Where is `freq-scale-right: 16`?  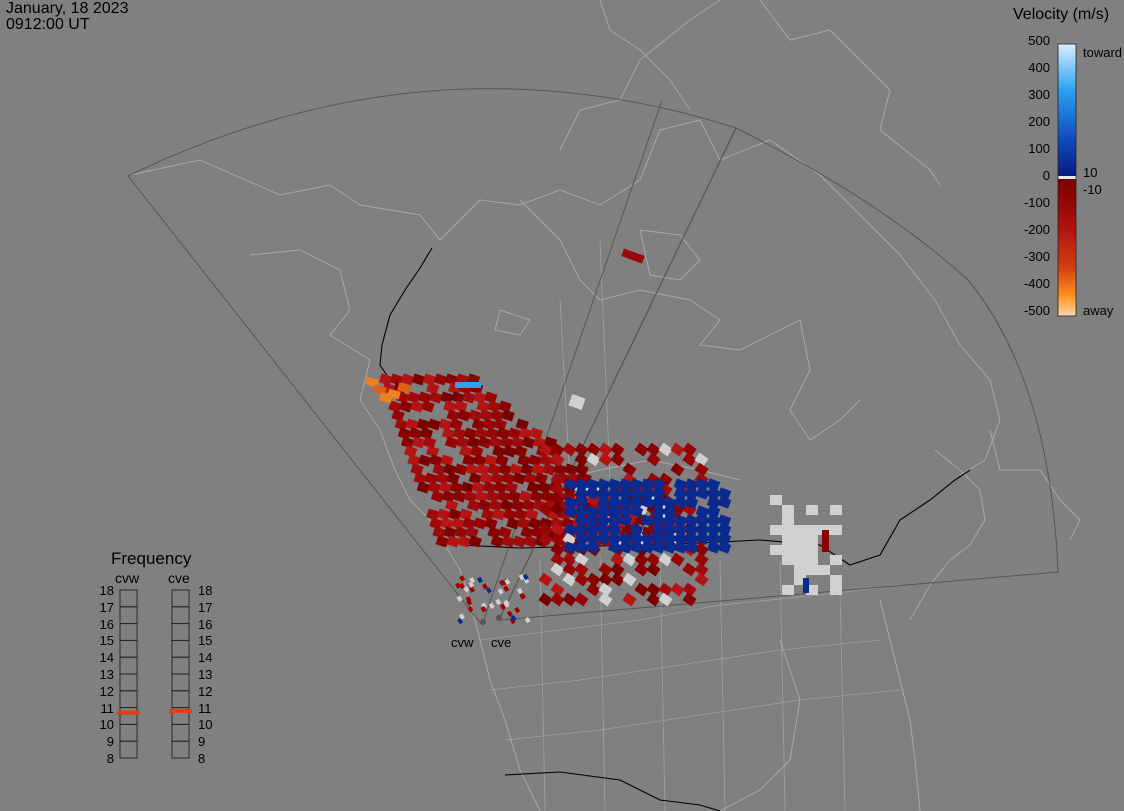
freq-scale-right: 16 is located at coordinates (205, 624).